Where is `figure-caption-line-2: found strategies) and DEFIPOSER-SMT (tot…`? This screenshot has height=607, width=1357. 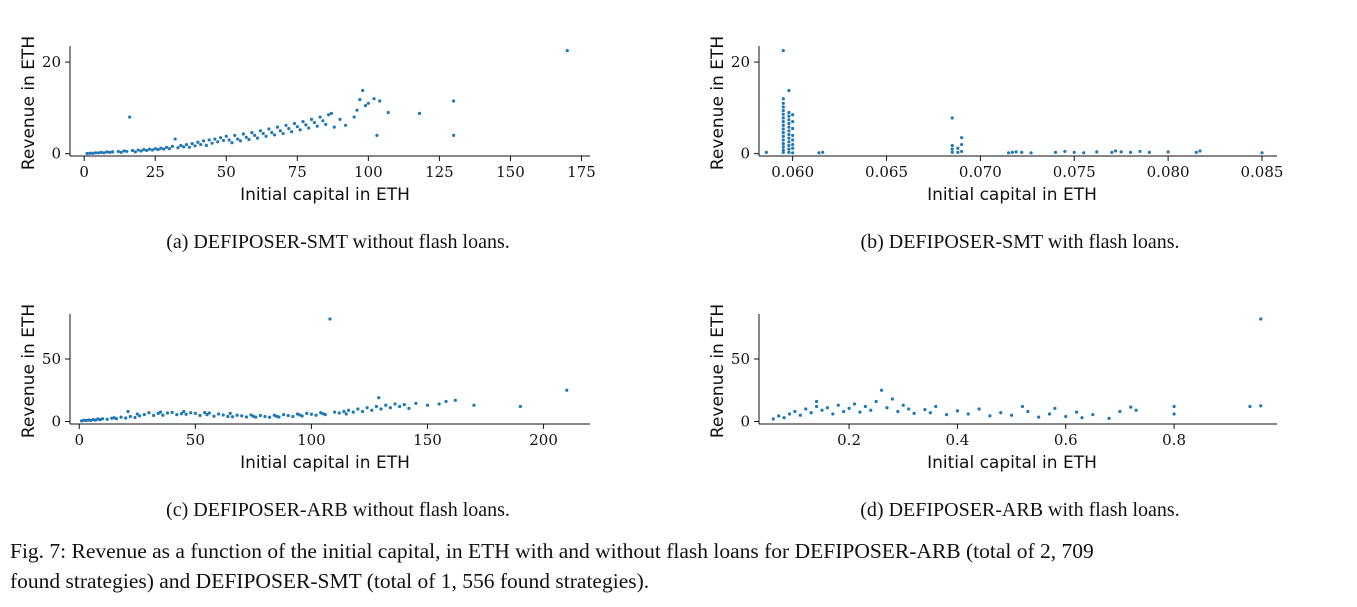
figure-caption-line-2: found strategies) and DEFIPOSER-SMT (tot… is located at coordinates (330, 581).